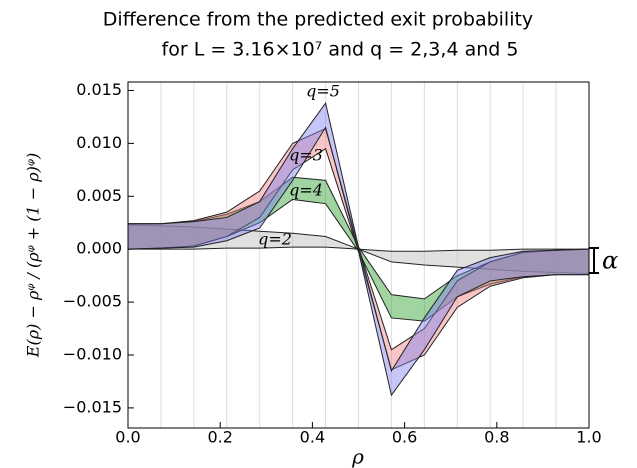 The image size is (637, 468). I want to click on y-axis-label: E(ρ) − ρᵠ / (ρᵠ + (1 − ρ)ᵠ), so click(33, 255).